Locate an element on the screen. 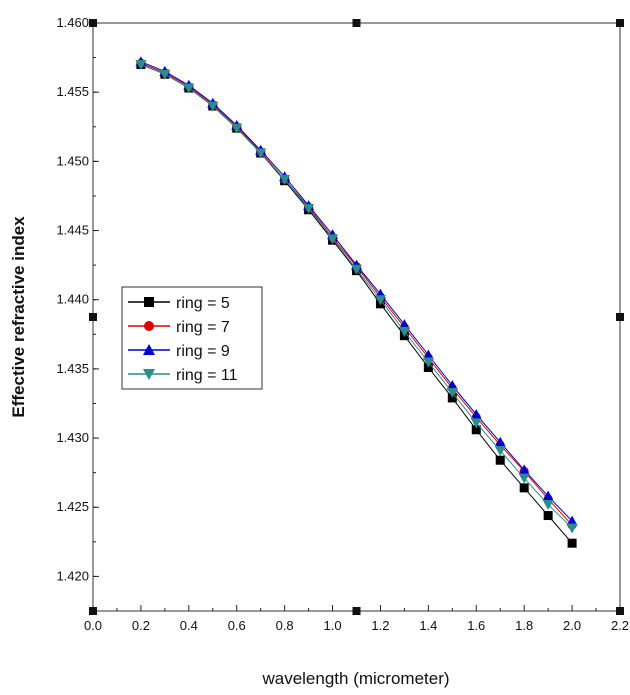 This screenshot has width=630, height=695. y-tick-label: 1.430 is located at coordinates (72, 437).